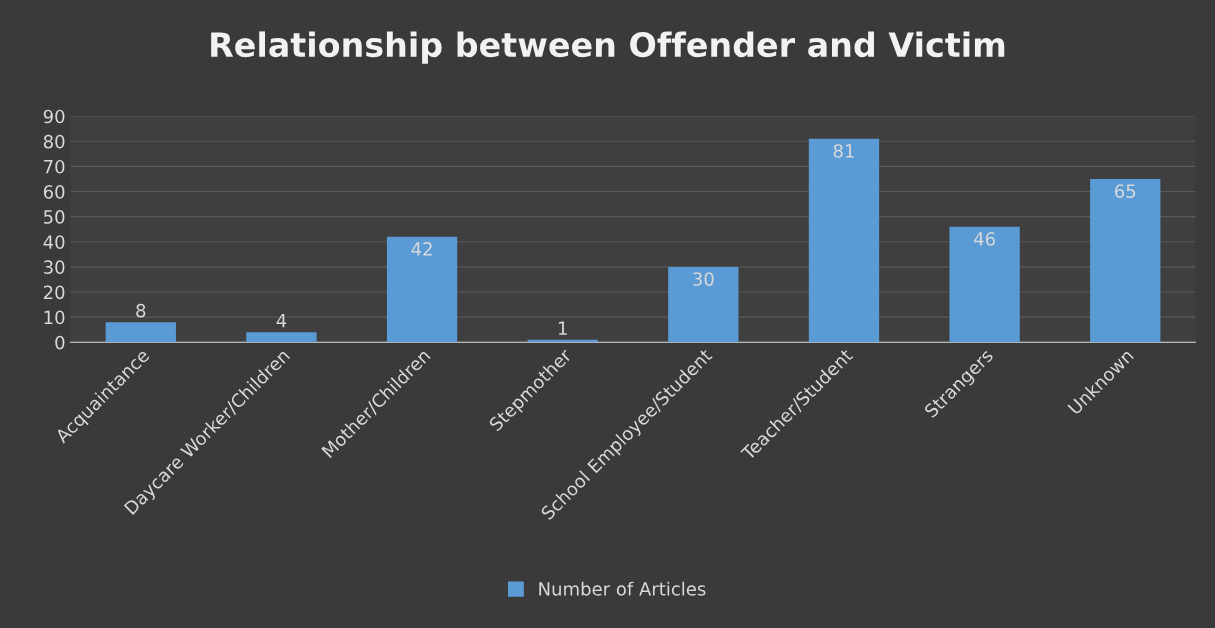 The height and width of the screenshot is (628, 1215). I want to click on data-label: 46, so click(984, 239).